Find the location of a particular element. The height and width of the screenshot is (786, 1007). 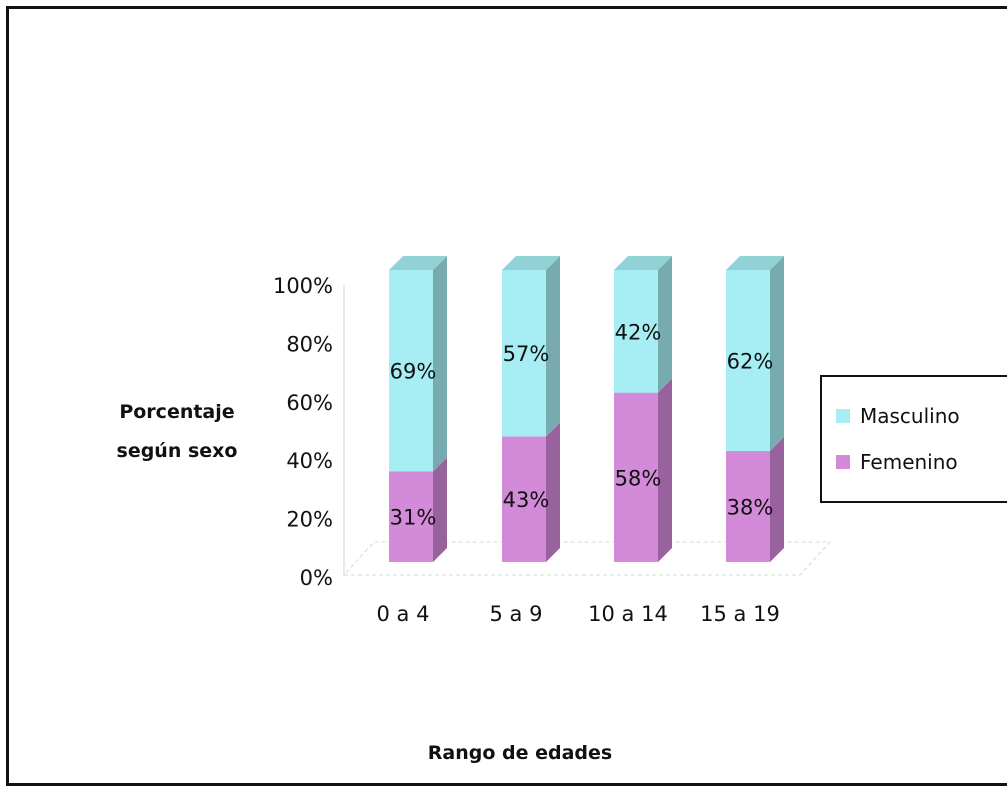

y-axis-title-line-2: según sexo is located at coordinates (177, 451).